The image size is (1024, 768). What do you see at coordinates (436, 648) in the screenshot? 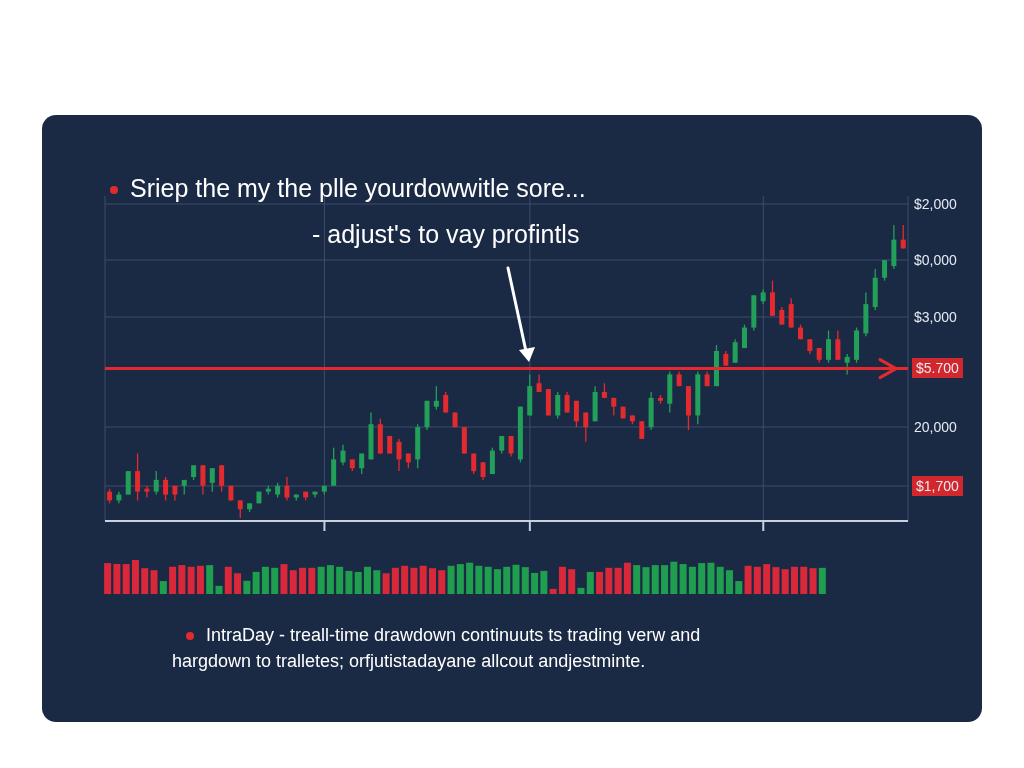
I see `text: IntraDay - treall-time drawdown continuuts ts trading verw and hargdown to tralletes; orfjutistadayane allcout andjestminte.` at bounding box center [436, 648].